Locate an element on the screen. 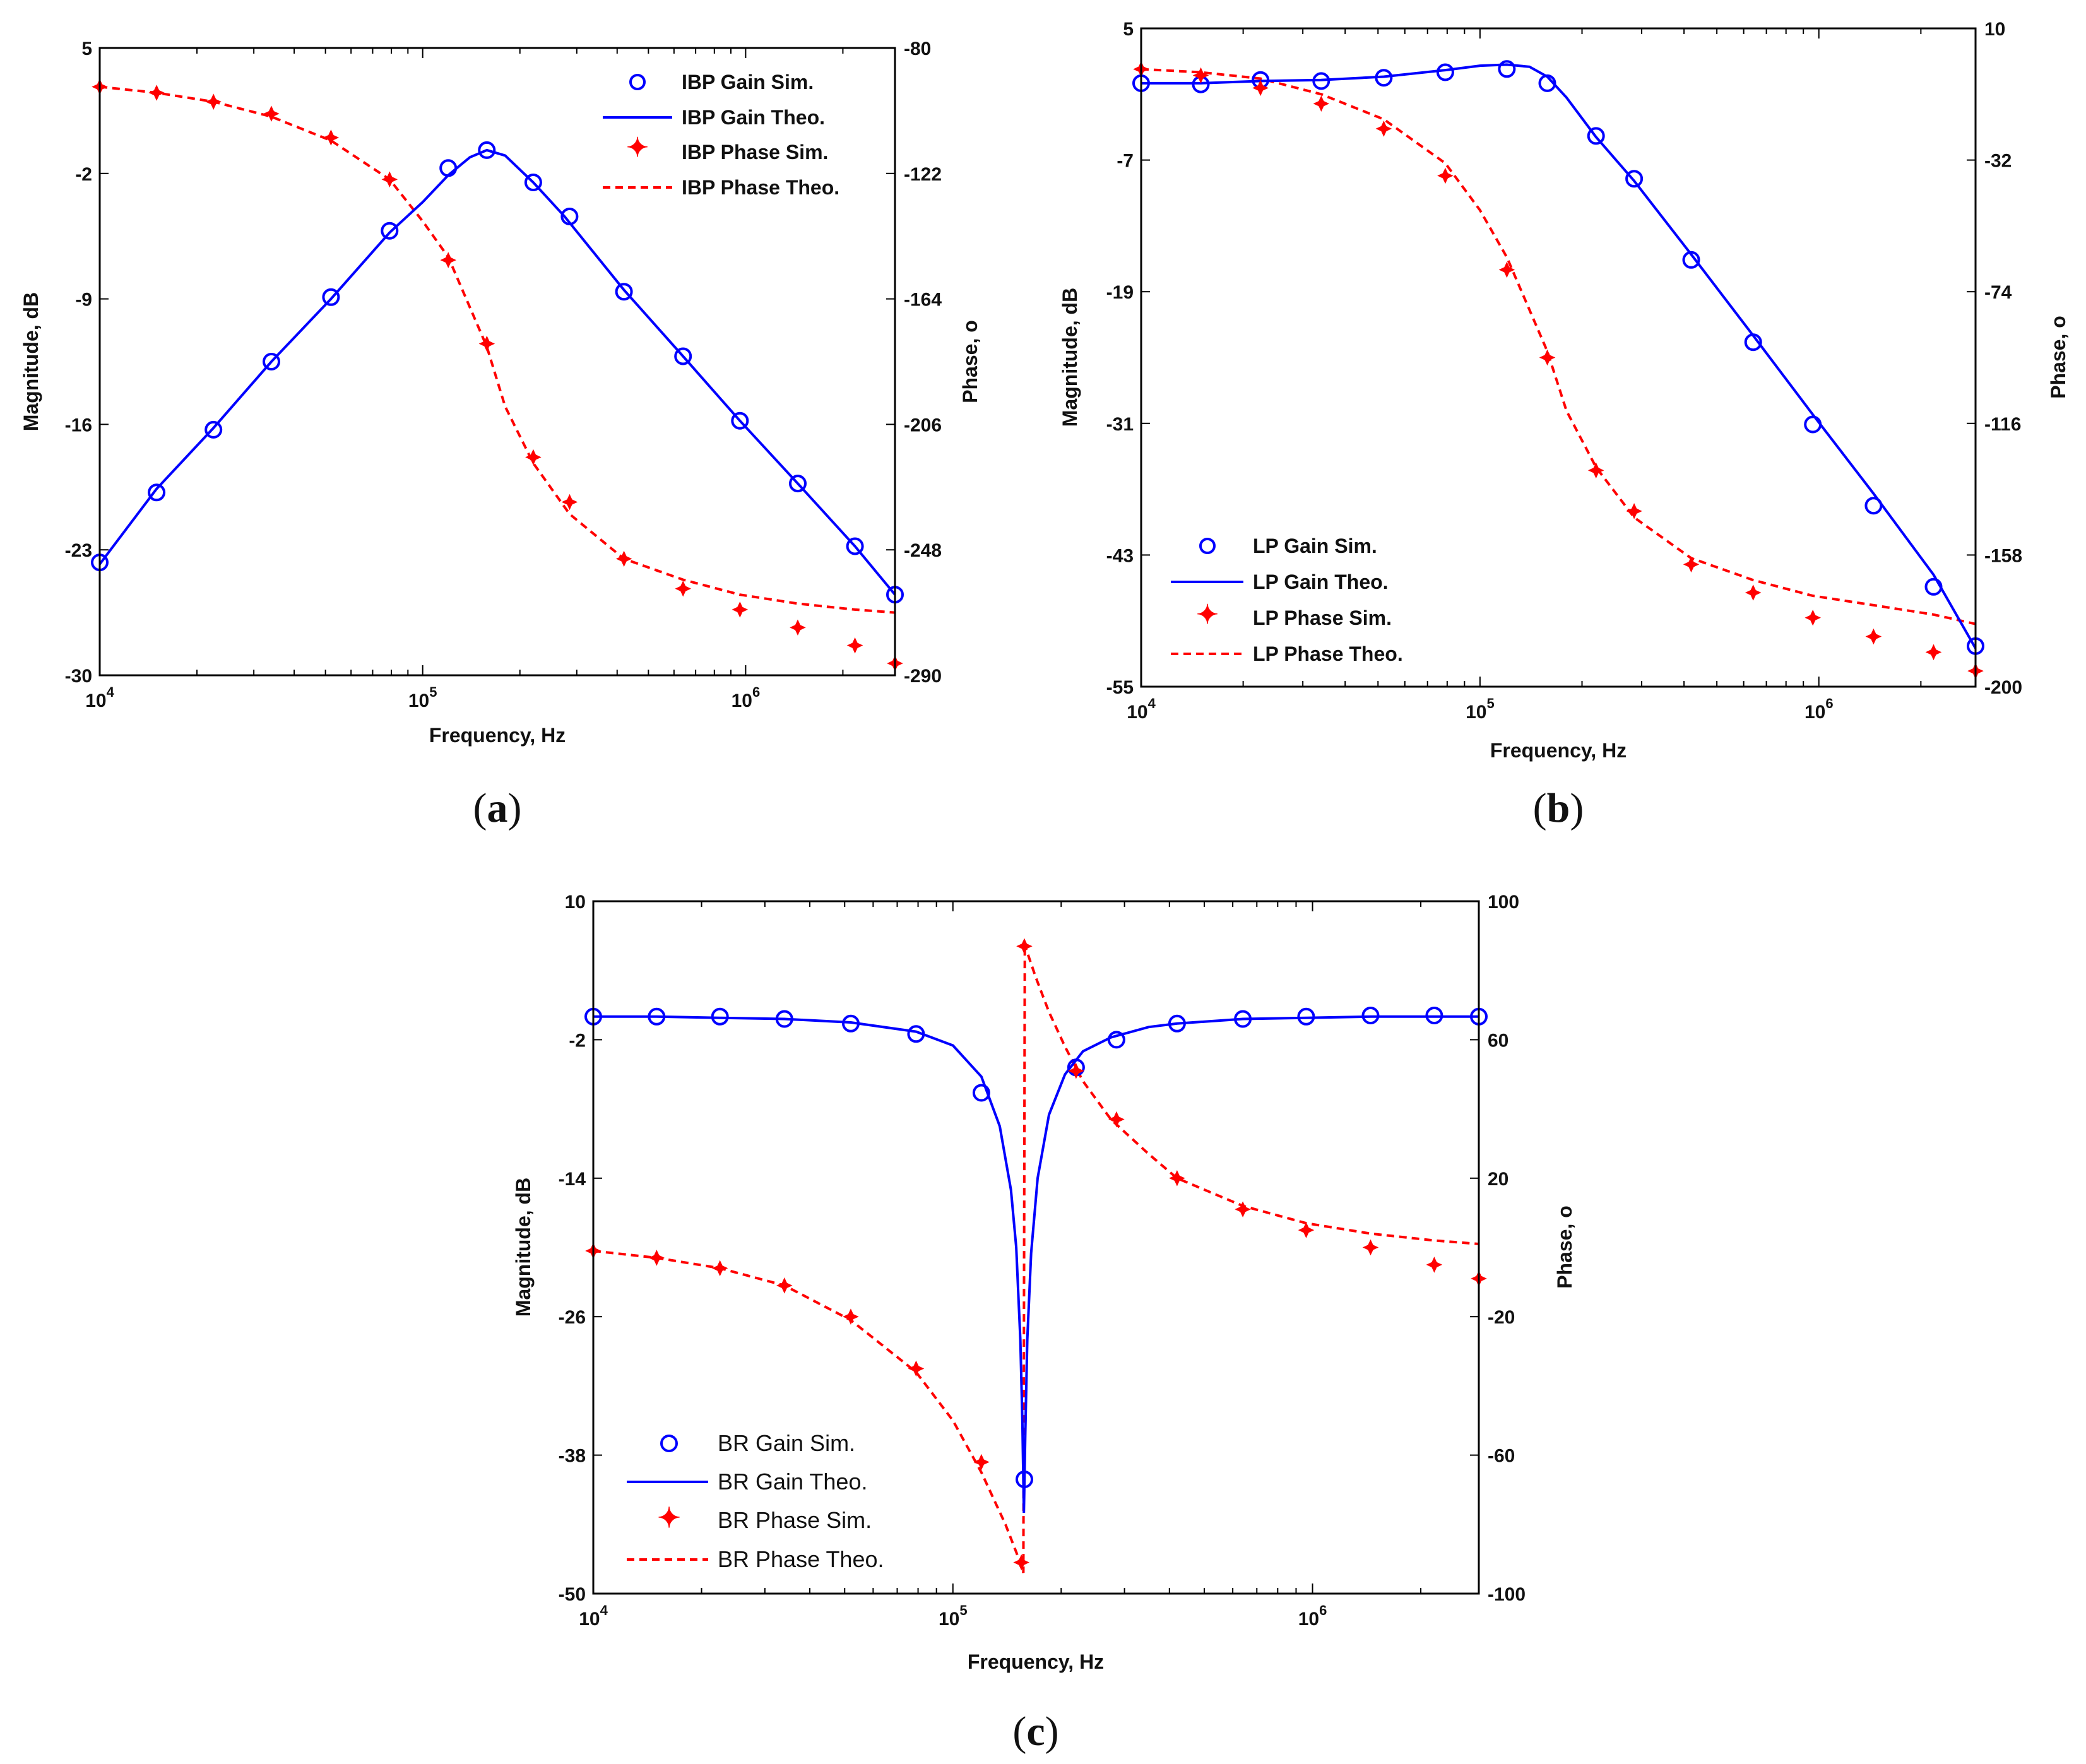  legend-label-gain-sim-c: BR Gain Sim. is located at coordinates (786, 1443).